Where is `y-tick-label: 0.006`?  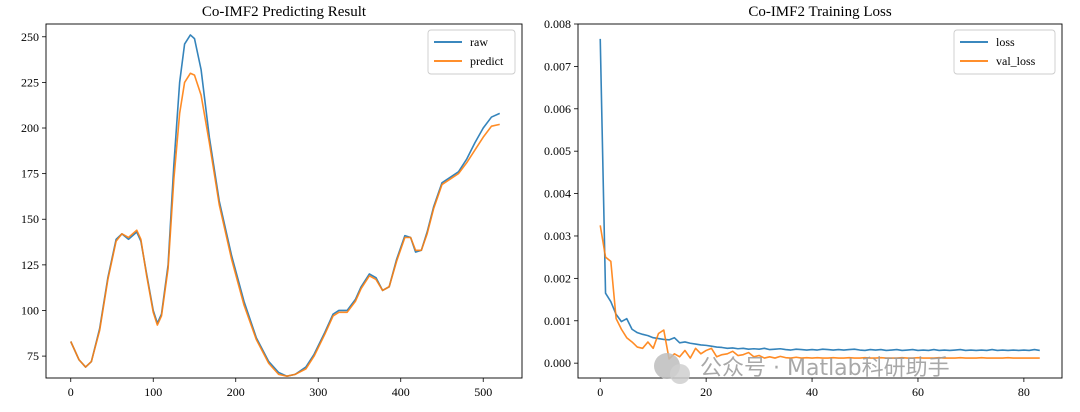 y-tick-label: 0.006 is located at coordinates (557, 109).